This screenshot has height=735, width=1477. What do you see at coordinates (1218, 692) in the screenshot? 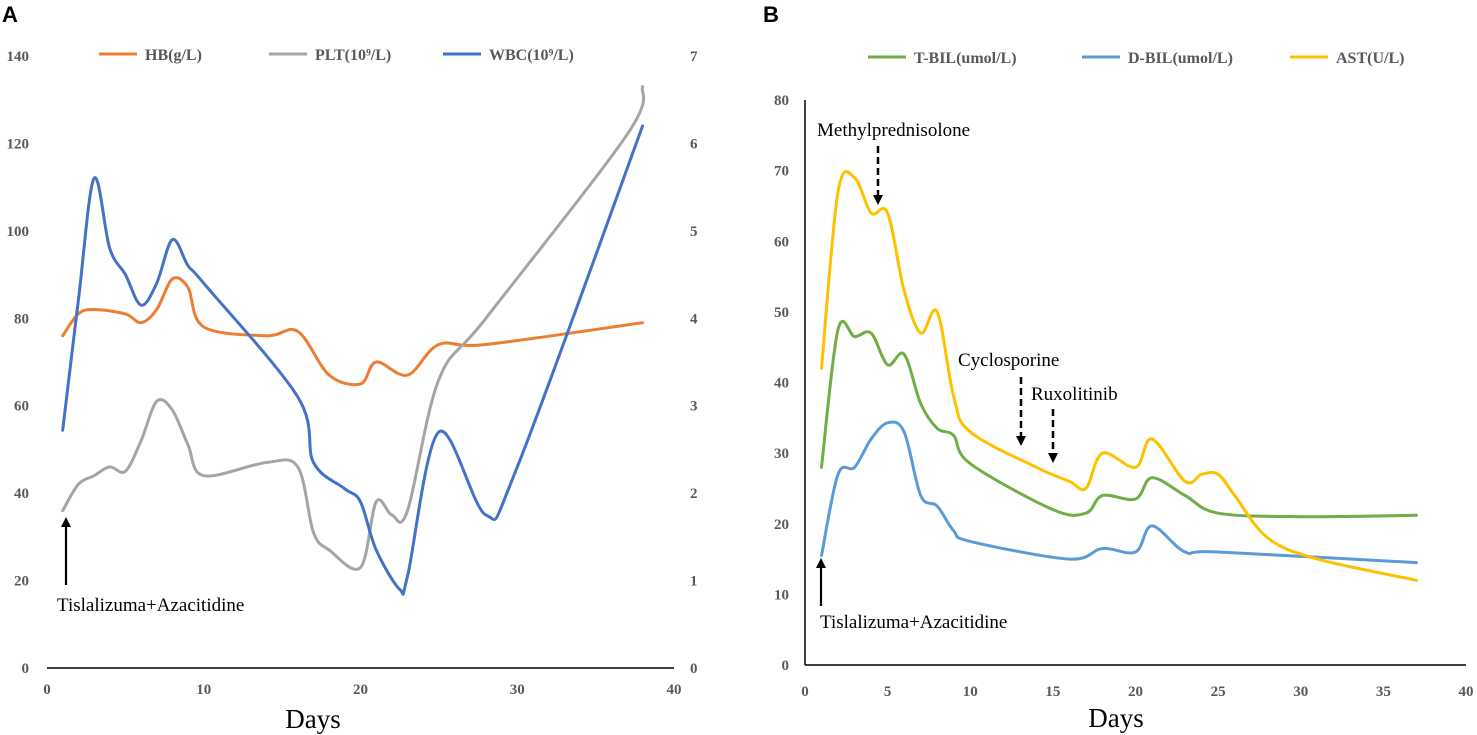
I see `panel-b-x-tick-25: 25` at bounding box center [1218, 692].